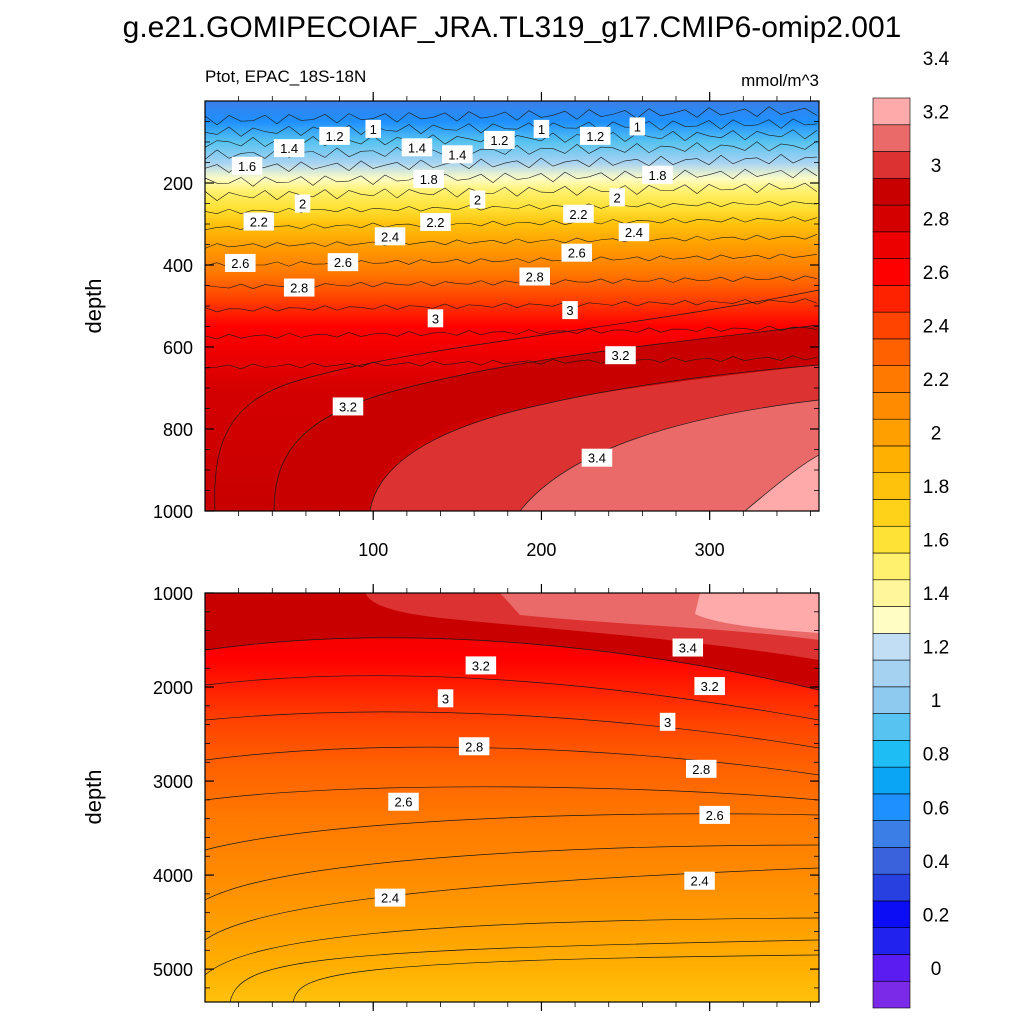  Describe the element at coordinates (757, 613) in the screenshot. I see `lower-field-band-3.6` at that location.